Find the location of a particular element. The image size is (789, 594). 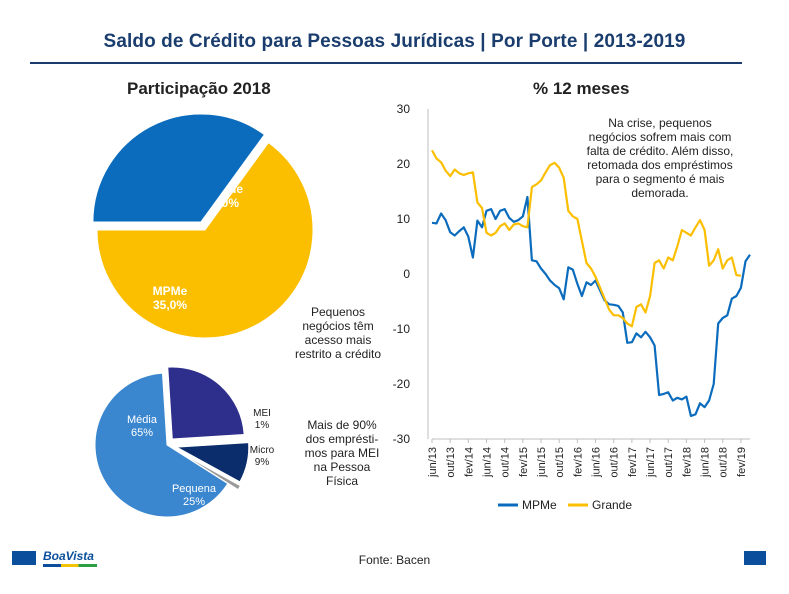

pie-label-media: Média is located at coordinates (142, 420).